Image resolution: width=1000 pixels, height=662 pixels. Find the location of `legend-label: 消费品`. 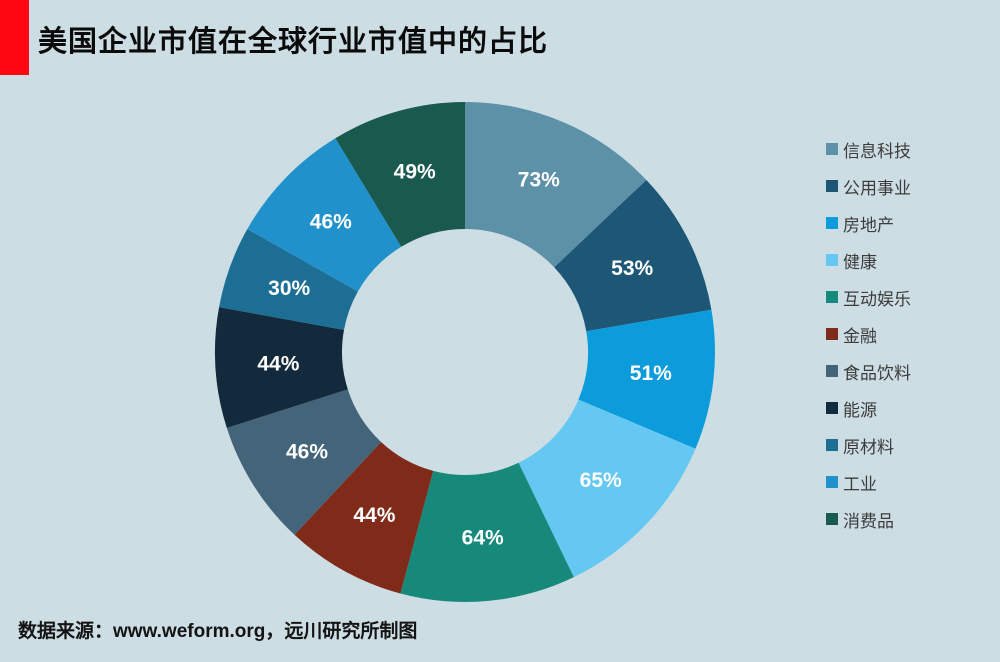

legend-label: 消费品 is located at coordinates (868, 521).